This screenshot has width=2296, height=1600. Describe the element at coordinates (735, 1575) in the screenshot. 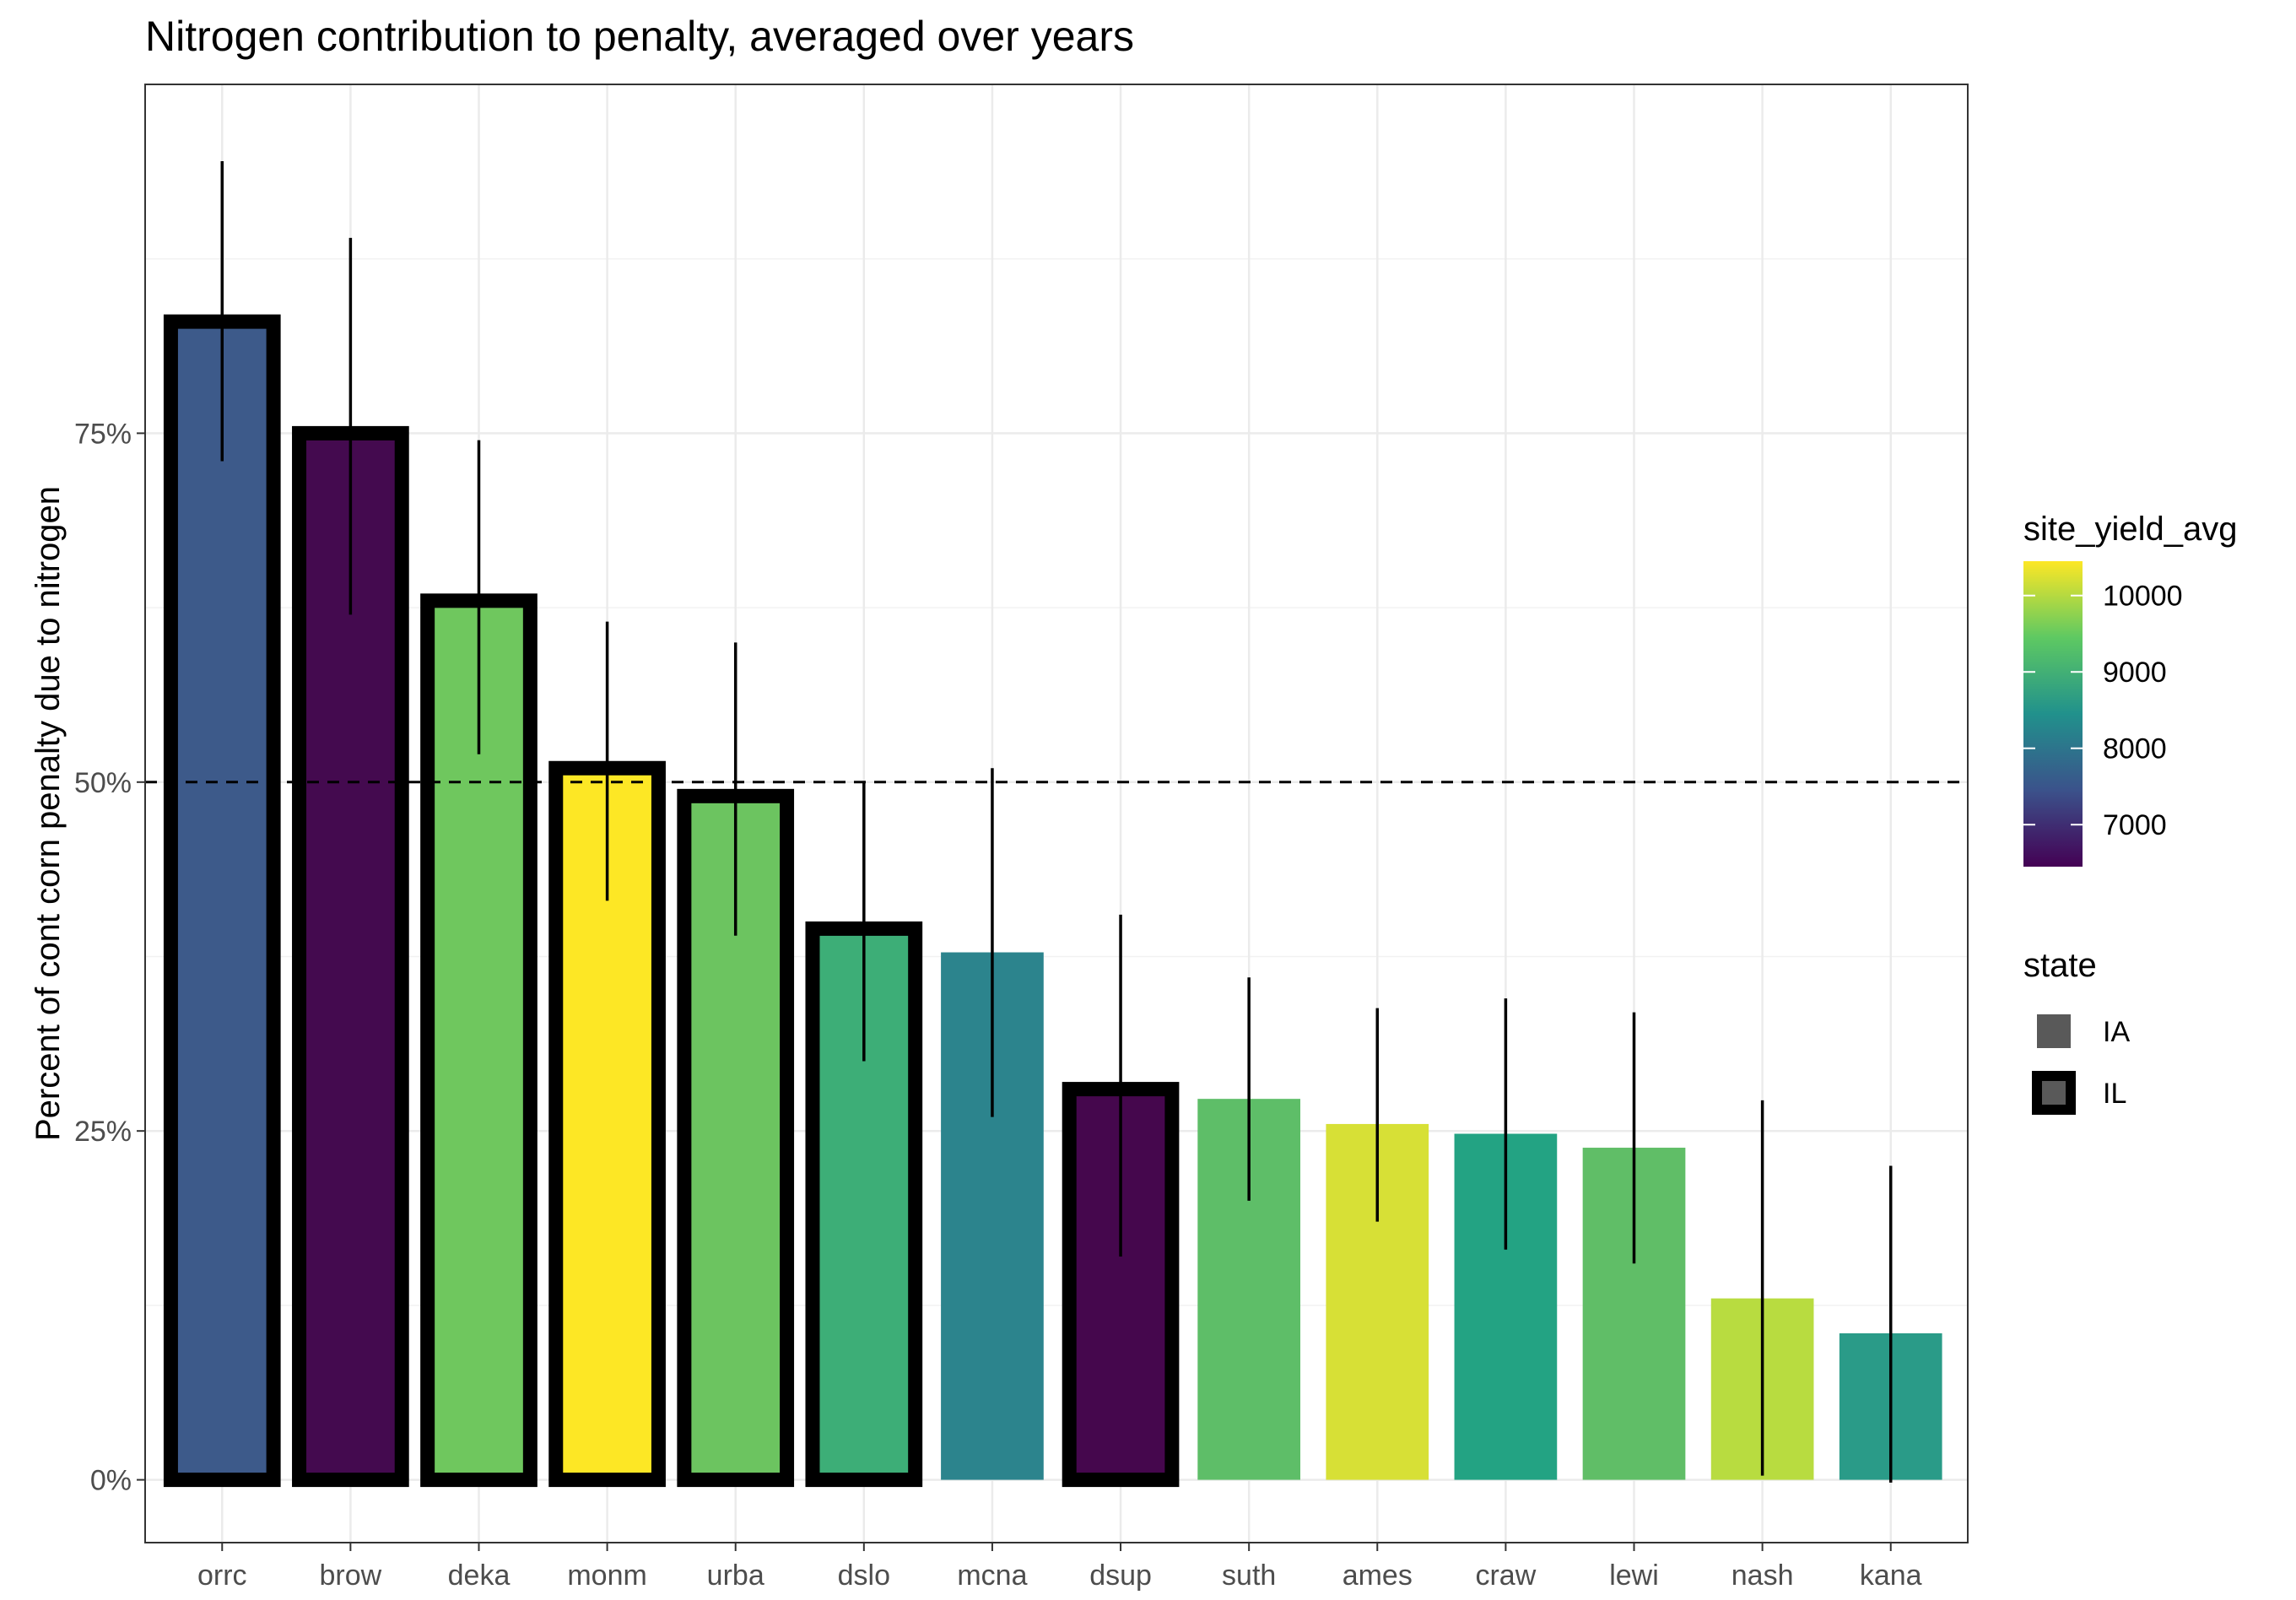

I see `x-tick-label-urba: urba` at that location.